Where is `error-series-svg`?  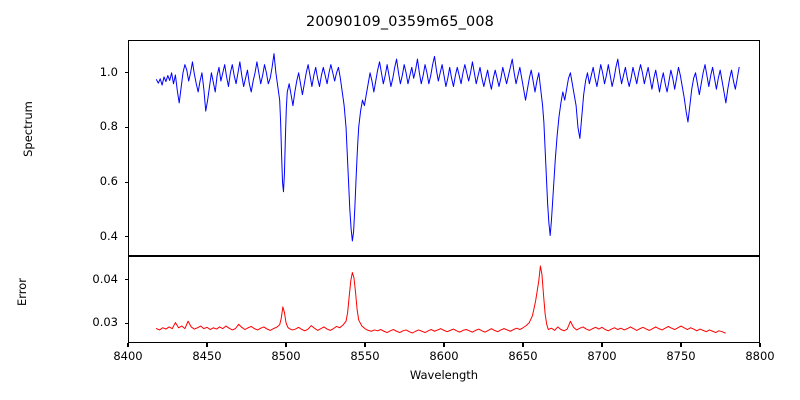
error-series-svg is located at coordinates (440, 299).